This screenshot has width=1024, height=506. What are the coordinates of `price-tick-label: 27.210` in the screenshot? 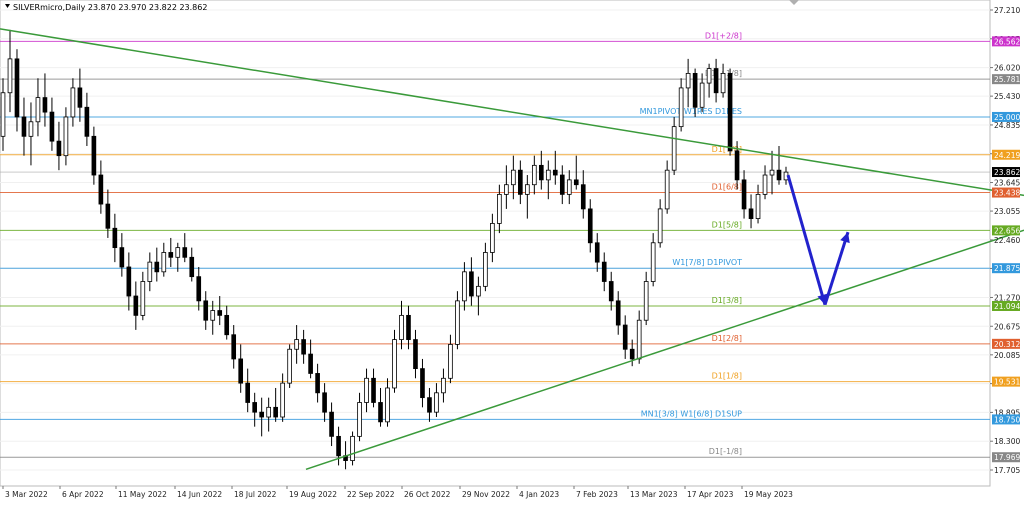 It's located at (1007, 10).